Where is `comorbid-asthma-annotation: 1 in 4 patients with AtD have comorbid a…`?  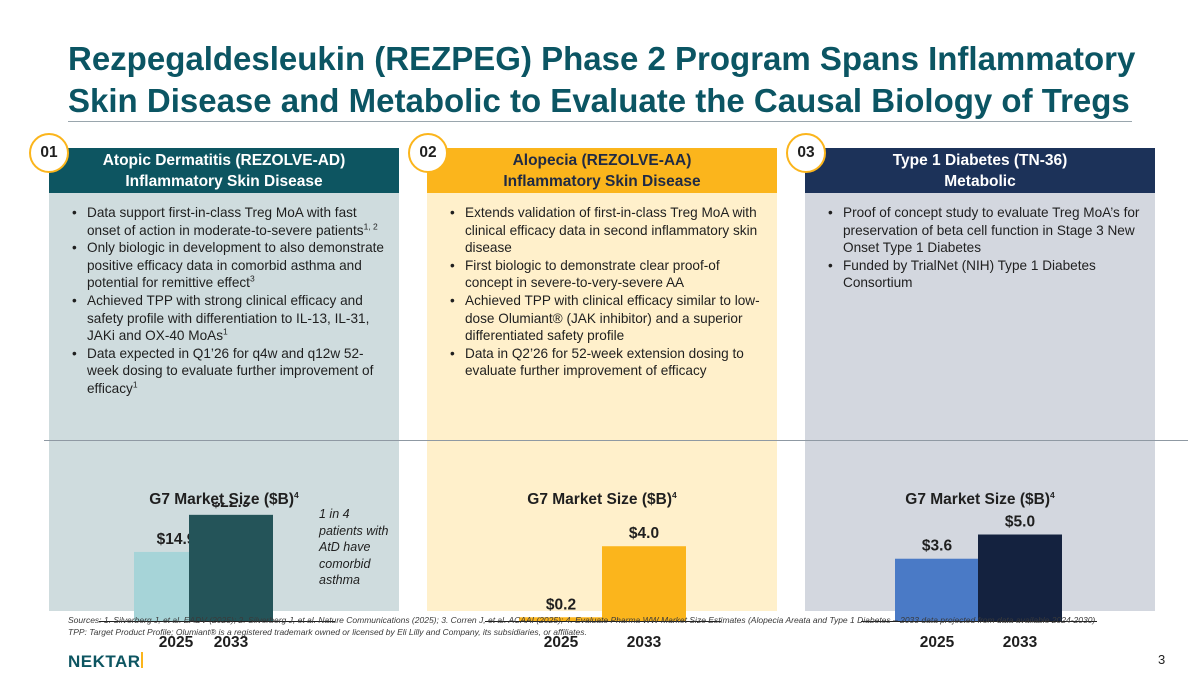 comorbid-asthma-annotation: 1 in 4 patients with AtD have comorbid a… is located at coordinates (354, 547).